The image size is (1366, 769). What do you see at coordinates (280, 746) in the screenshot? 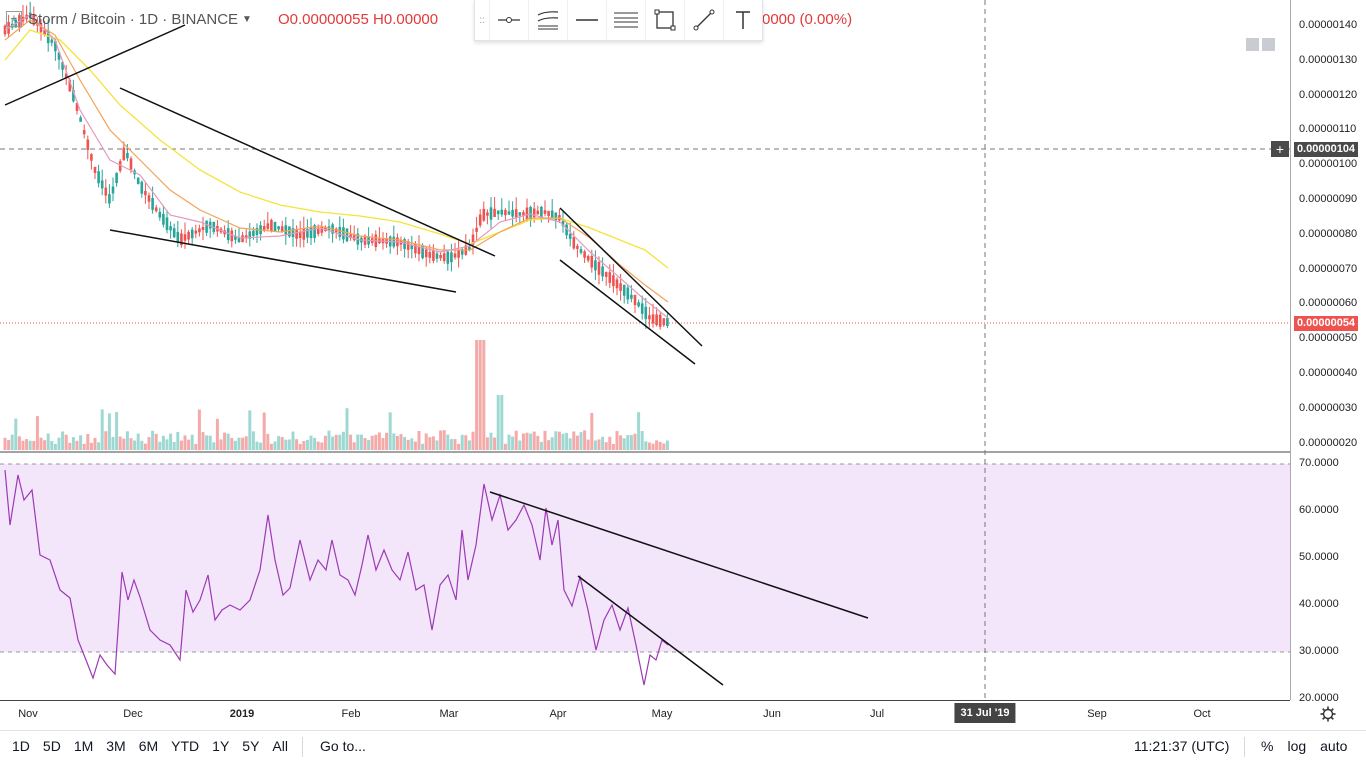
I see `range-button-all: All` at bounding box center [280, 746].